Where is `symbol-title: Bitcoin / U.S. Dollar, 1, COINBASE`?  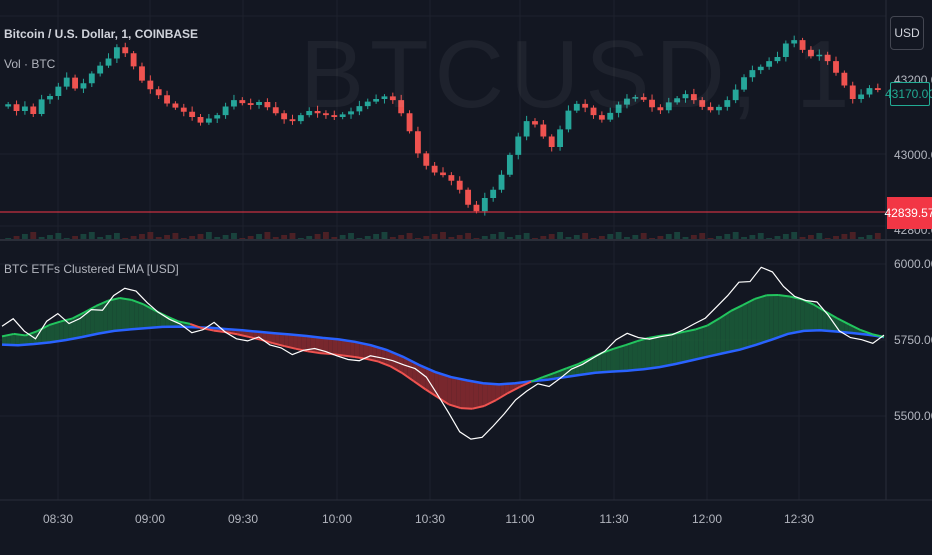
symbol-title: Bitcoin / U.S. Dollar, 1, COINBASE is located at coordinates (101, 34).